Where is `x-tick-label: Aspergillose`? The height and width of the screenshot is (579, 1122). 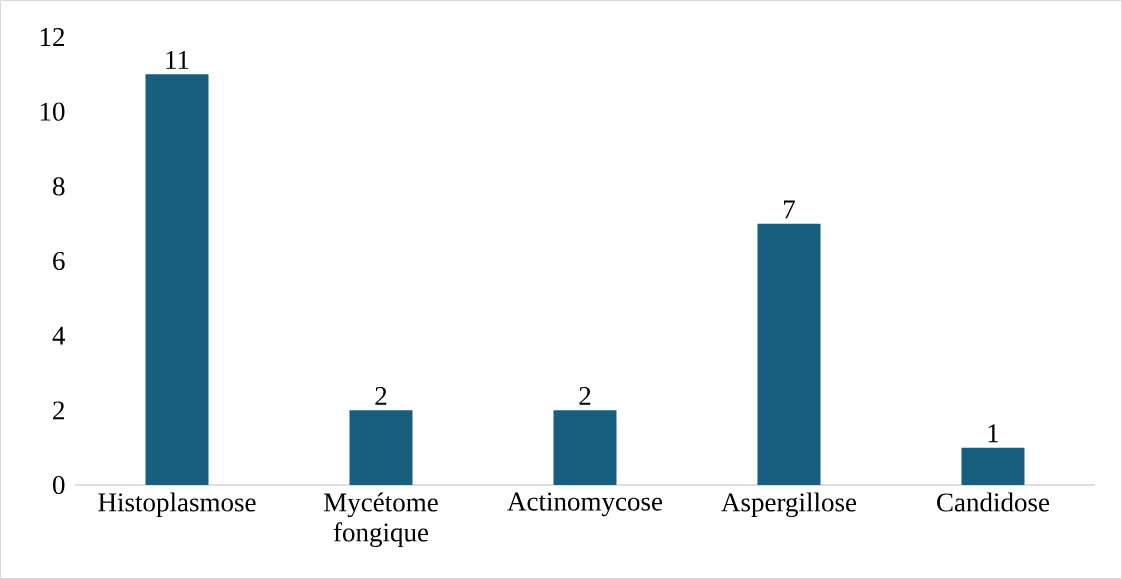 x-tick-label: Aspergillose is located at coordinates (789, 505).